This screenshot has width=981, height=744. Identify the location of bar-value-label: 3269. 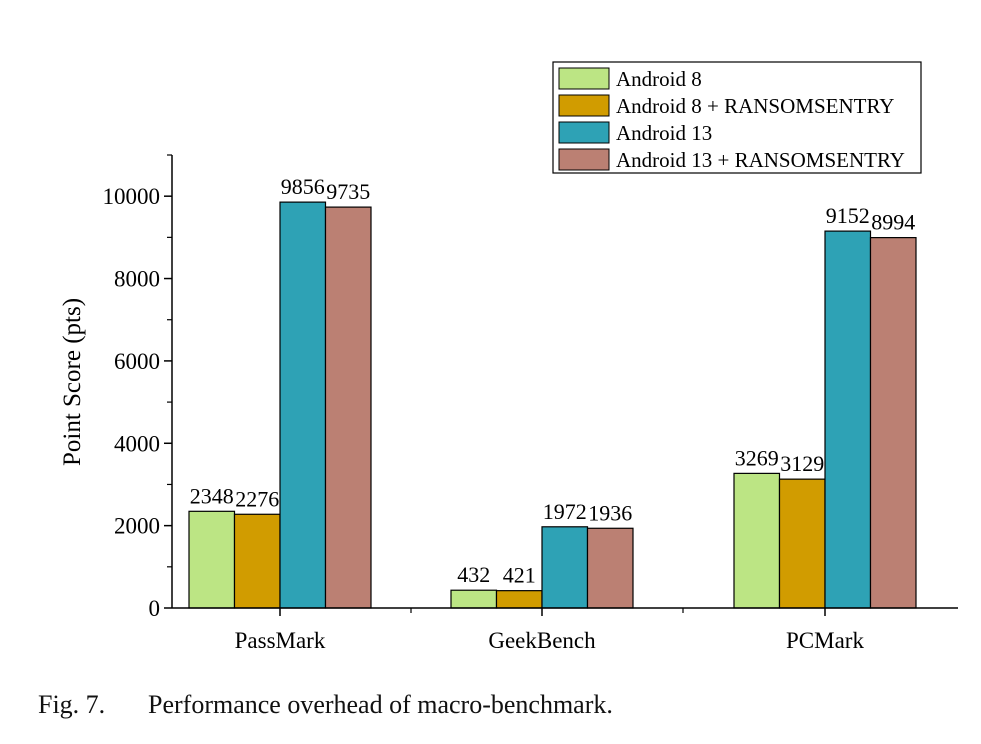
(757, 457).